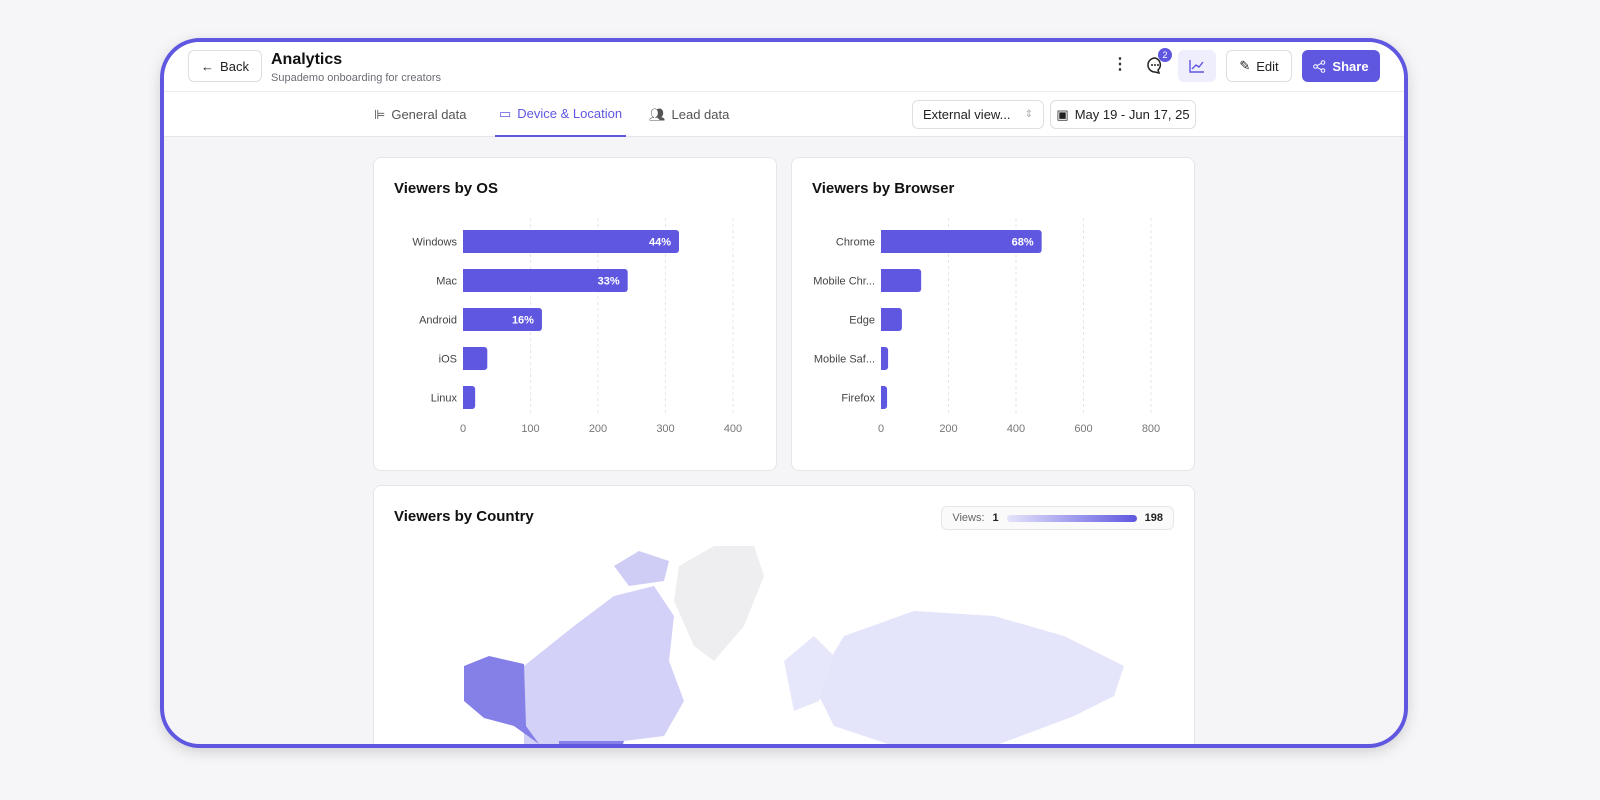 This screenshot has width=1600, height=800. What do you see at coordinates (660, 243) in the screenshot?
I see `bar-data-label: 44%` at bounding box center [660, 243].